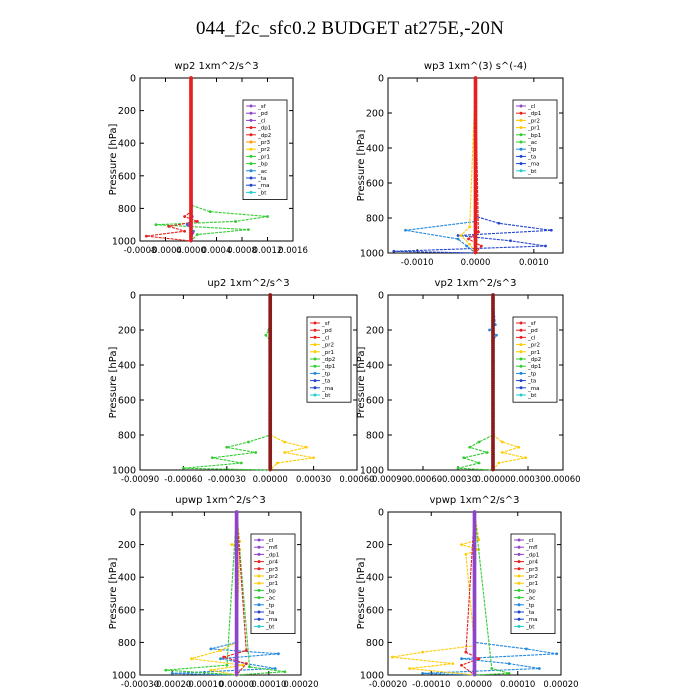 This screenshot has height=700, width=700. Describe the element at coordinates (127, 144) in the screenshot. I see `y-tick-label: 400` at that location.